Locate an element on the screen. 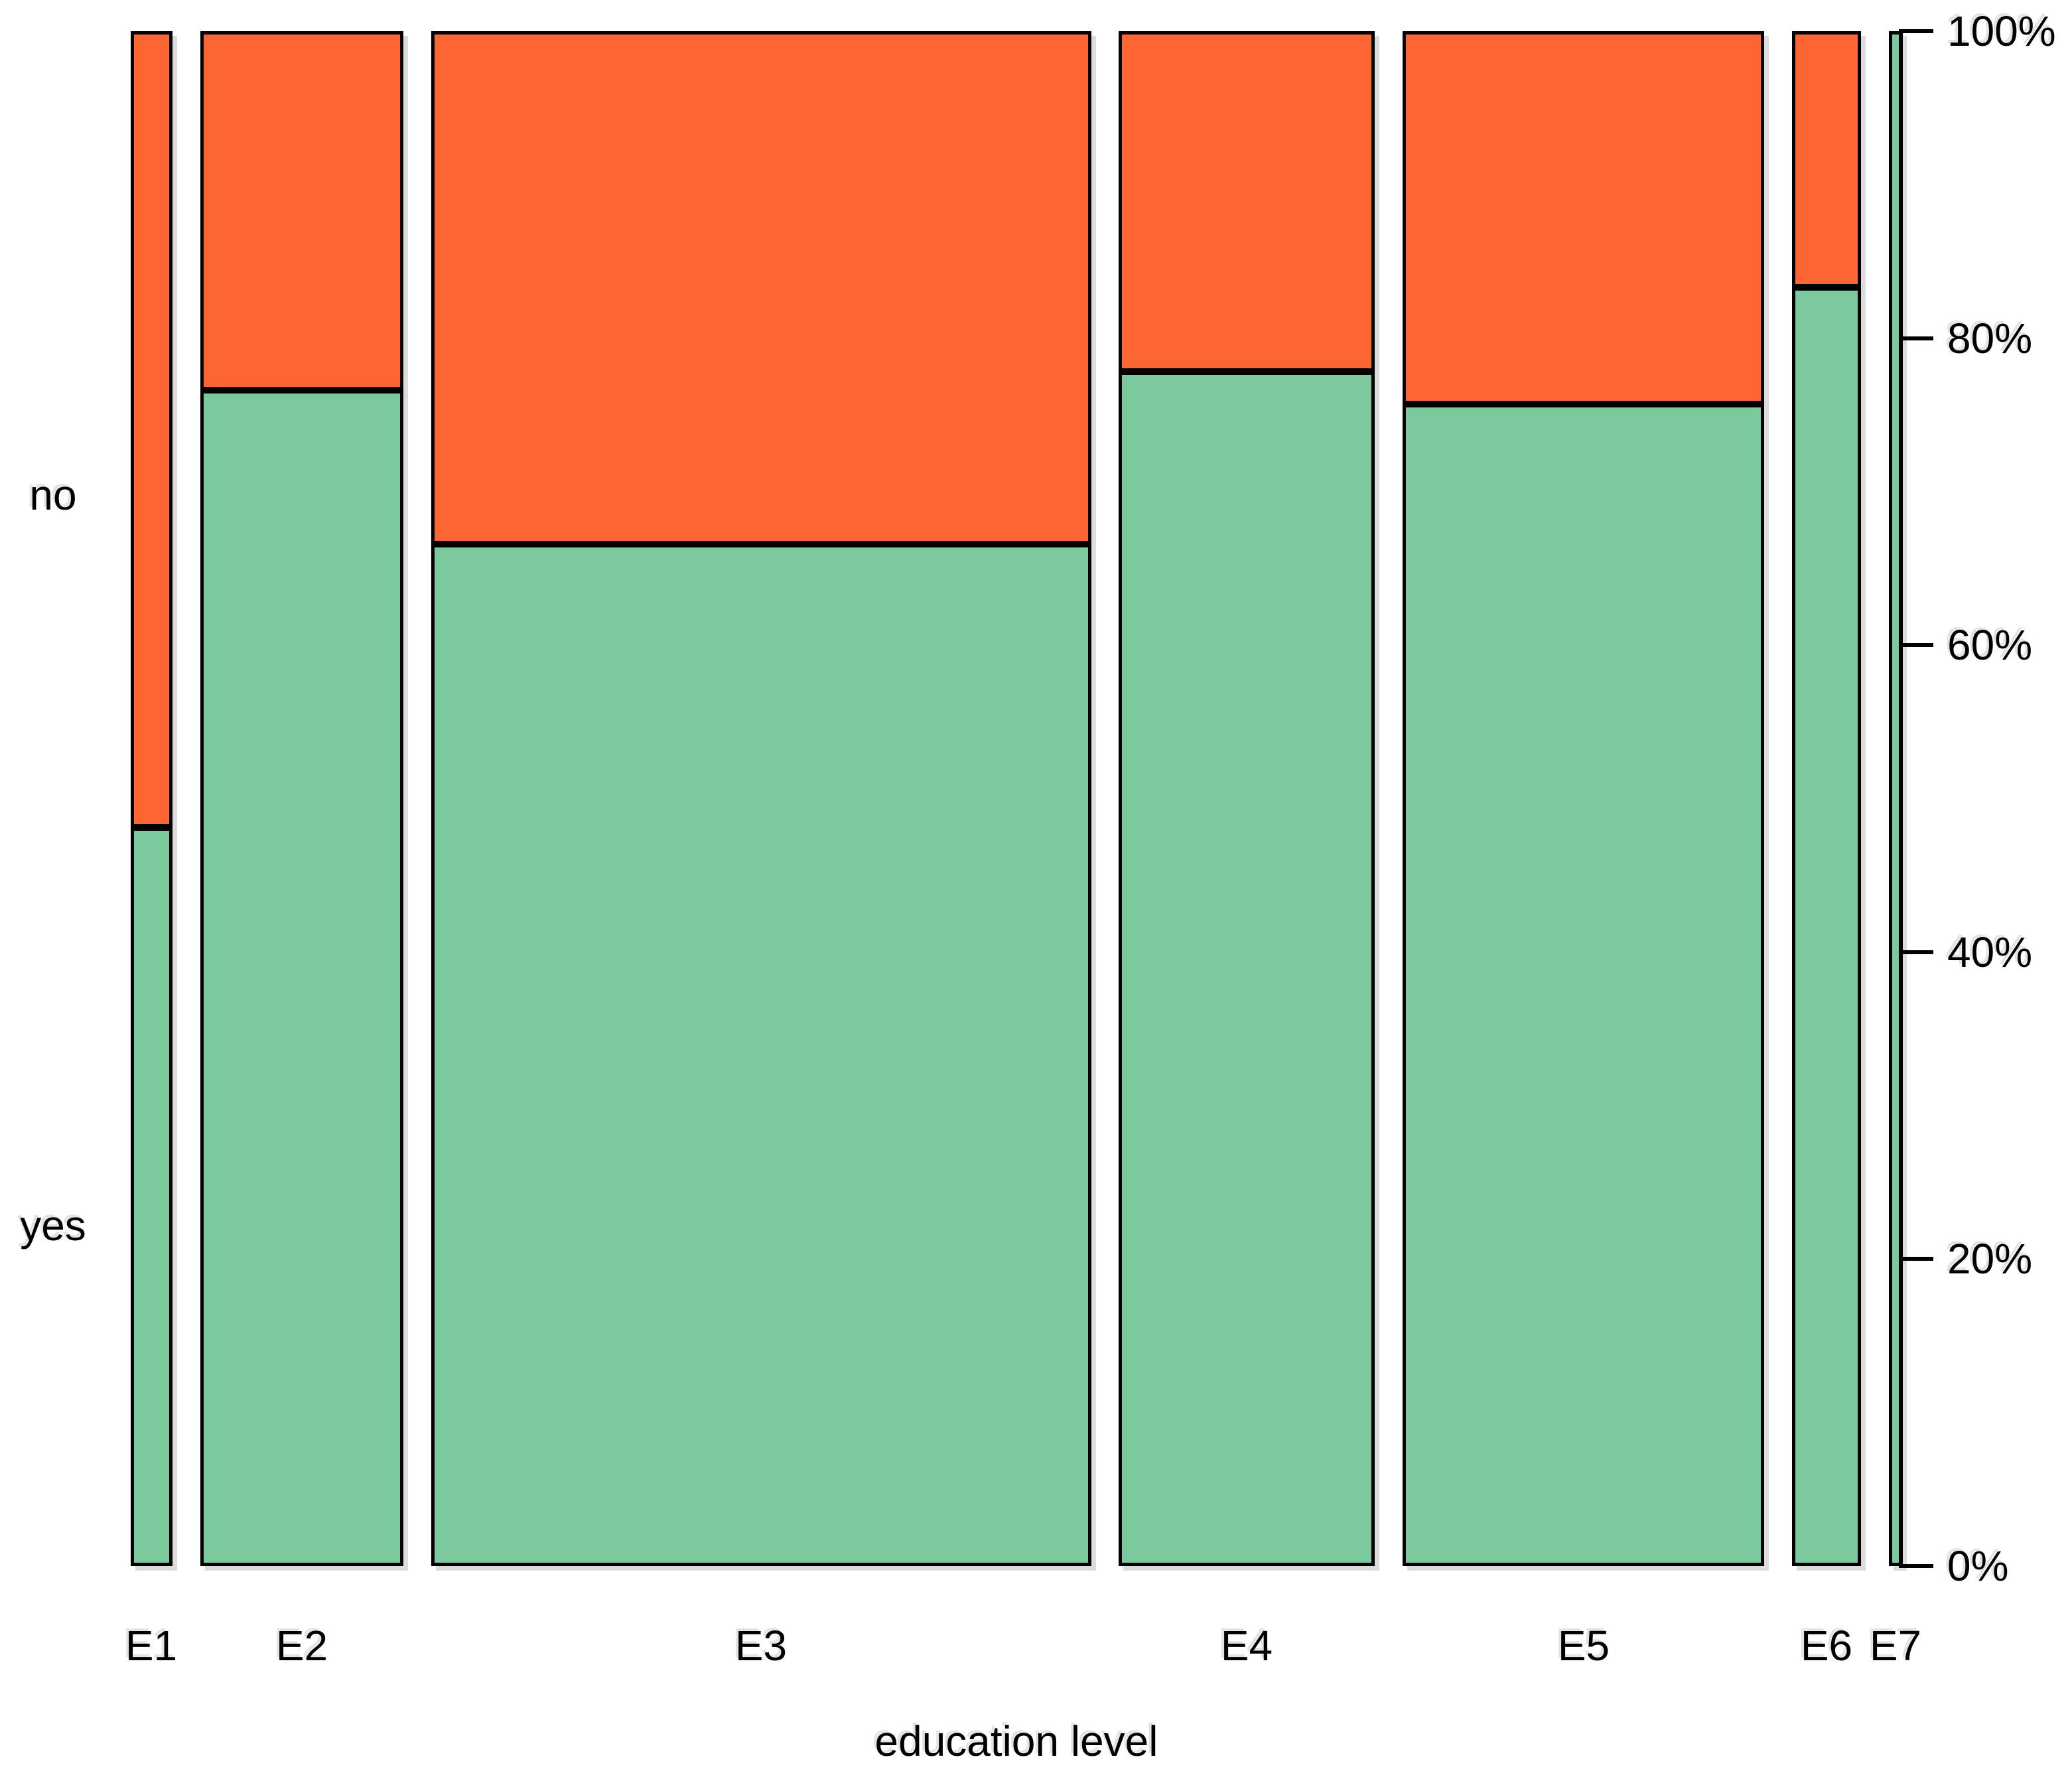 This screenshot has height=1785, width=2072. segment-e3-no is located at coordinates (761, 287).